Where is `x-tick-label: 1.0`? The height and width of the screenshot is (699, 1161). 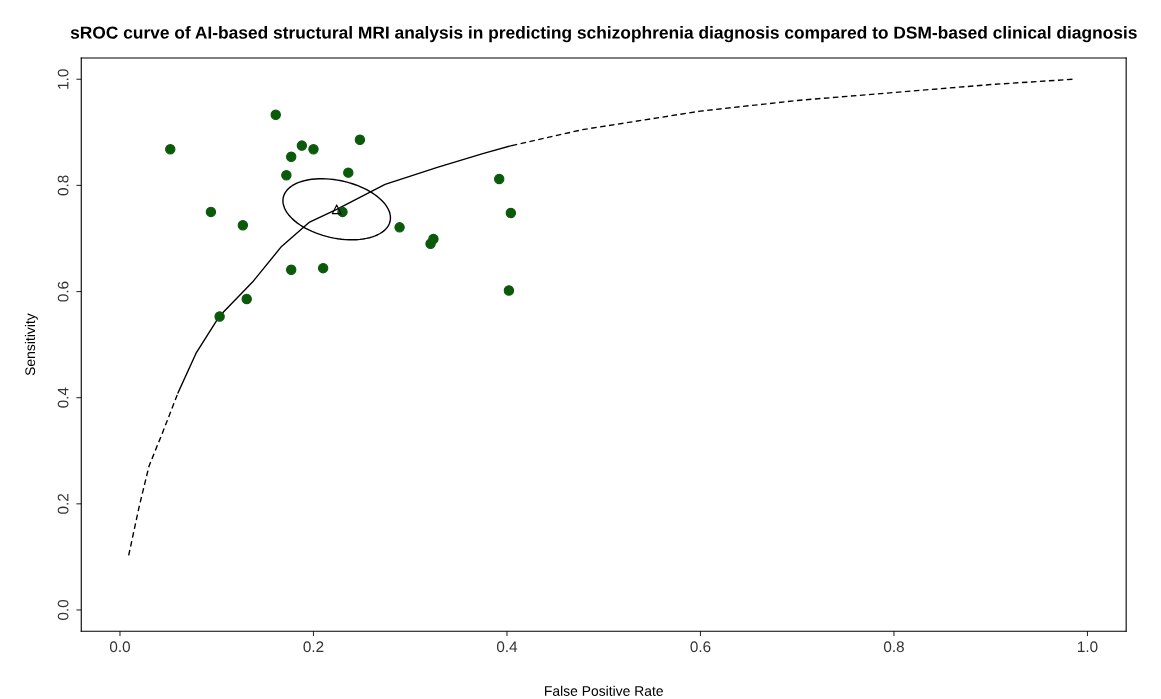 x-tick-label: 1.0 is located at coordinates (1088, 647).